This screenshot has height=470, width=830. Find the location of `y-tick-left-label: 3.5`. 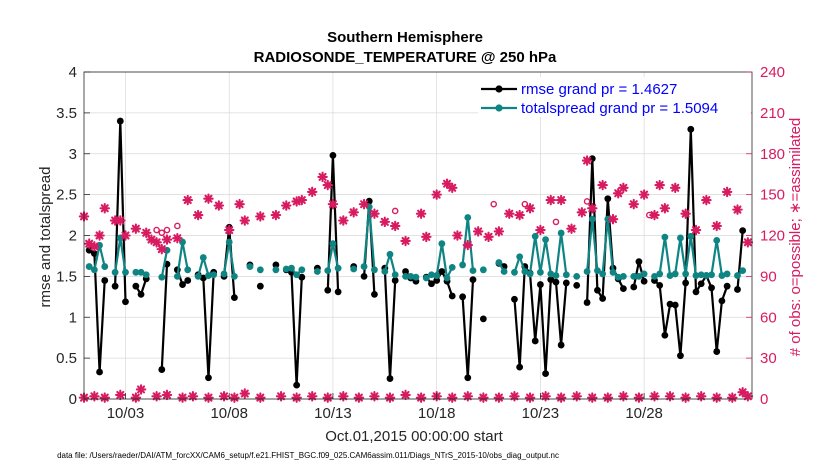

y-tick-left-label: 3.5 is located at coordinates (66, 113).